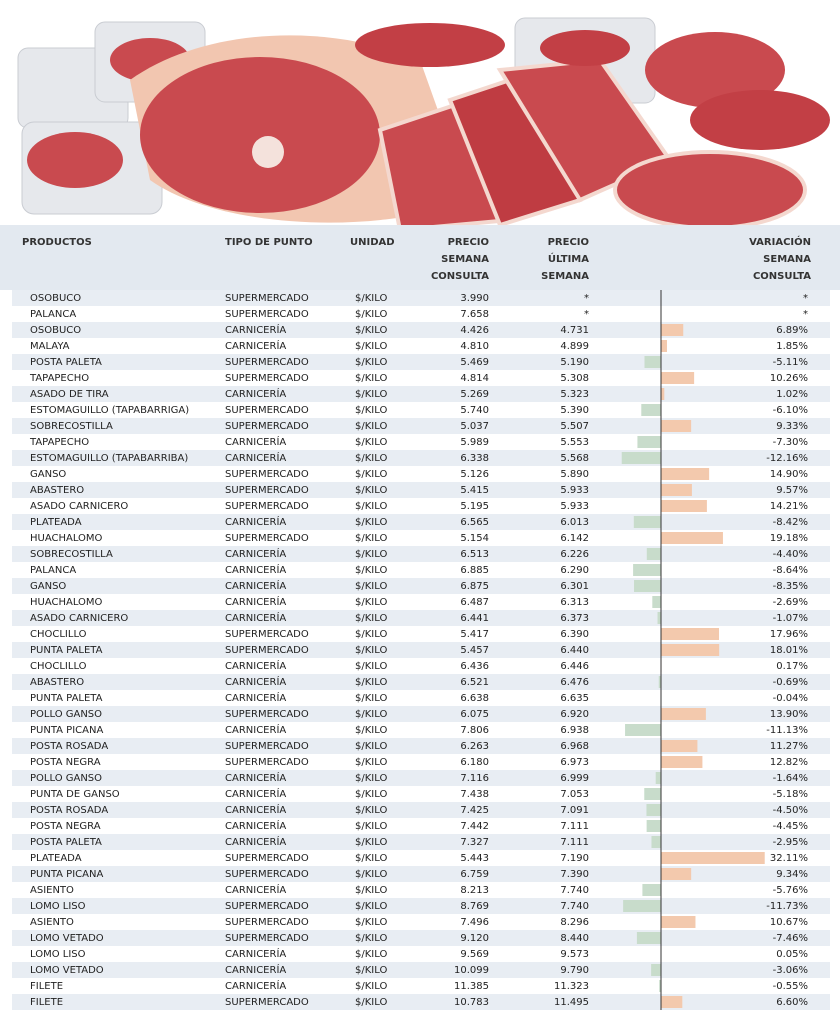  I want to click on product: POSTA PALETA, so click(66, 842).